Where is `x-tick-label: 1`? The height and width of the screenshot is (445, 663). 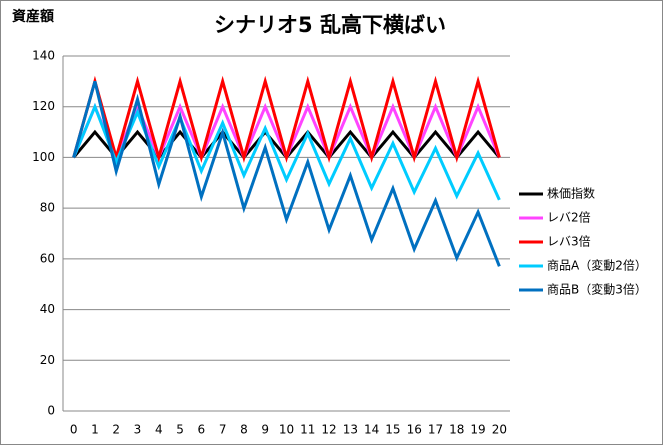
x-tick-label: 1 is located at coordinates (95, 430).